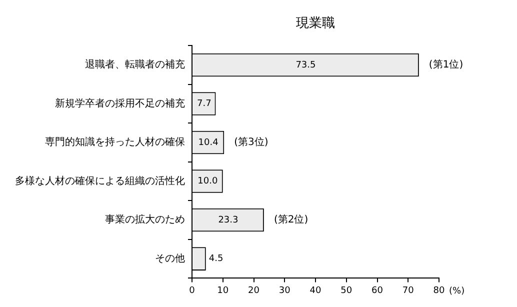 This screenshot has width=517, height=307. I want to click on data-label: 10.0, so click(208, 181).